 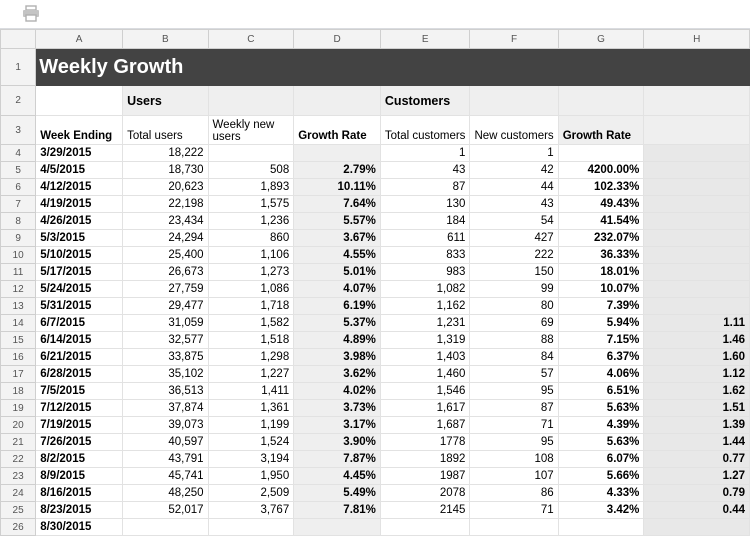 I want to click on cell-growth-rate-customers: 6.07%, so click(x=601, y=459).